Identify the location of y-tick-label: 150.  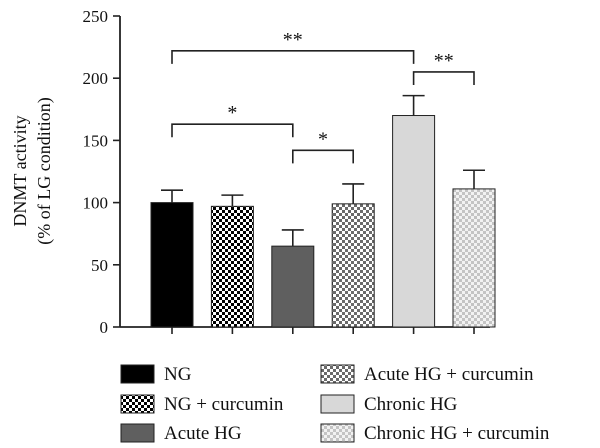
(96, 140).